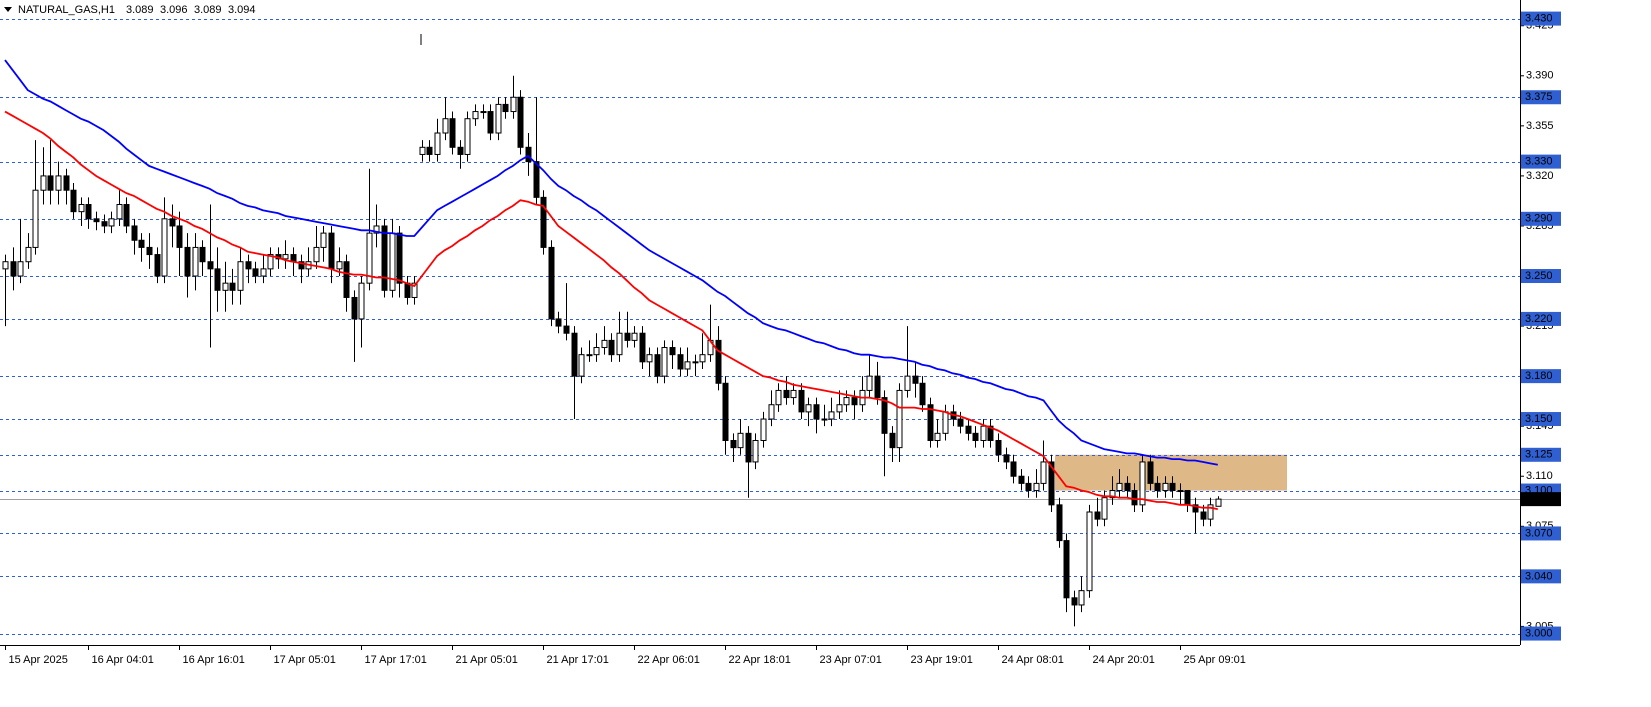  I want to click on level-label: 3.000, so click(1539, 633).